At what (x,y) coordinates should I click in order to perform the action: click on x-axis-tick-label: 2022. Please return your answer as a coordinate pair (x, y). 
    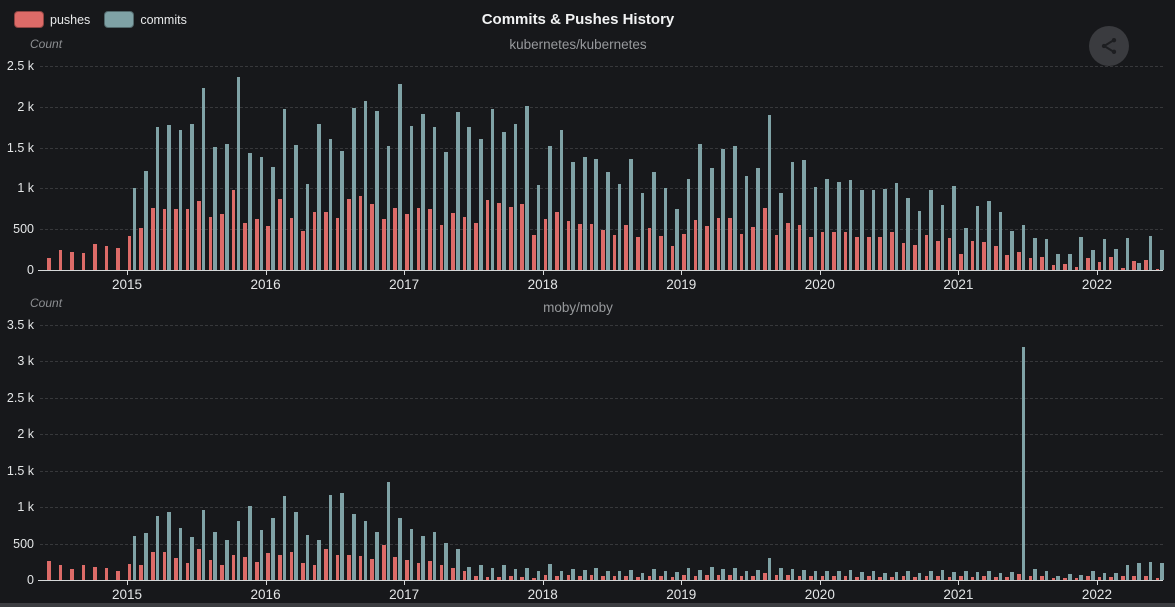
    Looking at the image, I should click on (1096, 284).